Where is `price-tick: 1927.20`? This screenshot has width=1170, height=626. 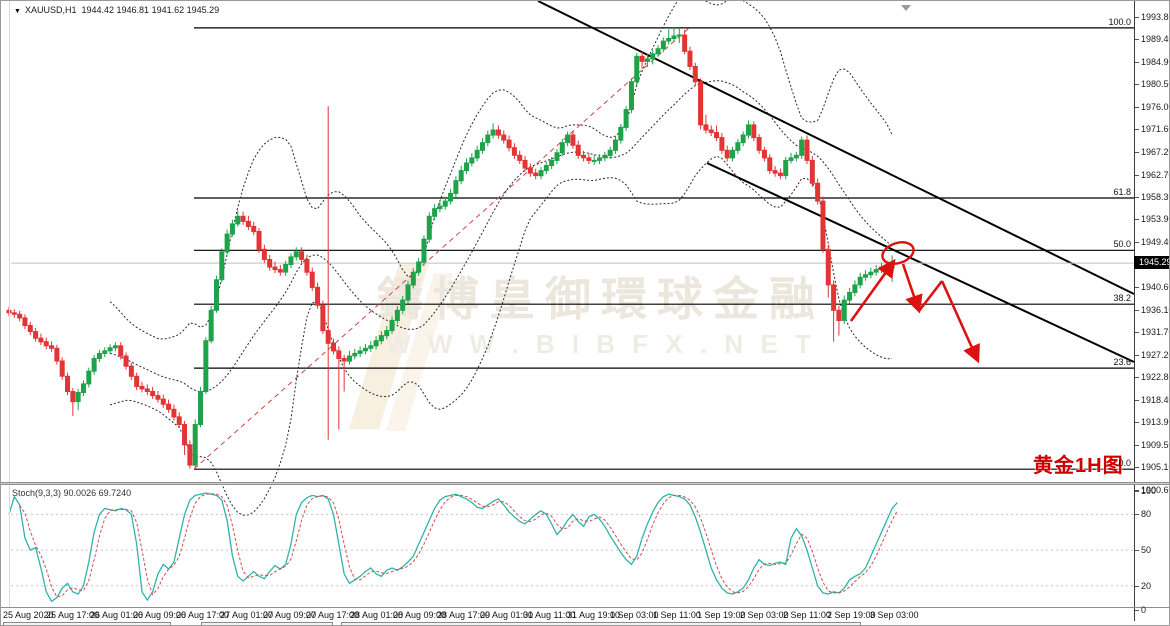 price-tick: 1927.20 is located at coordinates (1152, 355).